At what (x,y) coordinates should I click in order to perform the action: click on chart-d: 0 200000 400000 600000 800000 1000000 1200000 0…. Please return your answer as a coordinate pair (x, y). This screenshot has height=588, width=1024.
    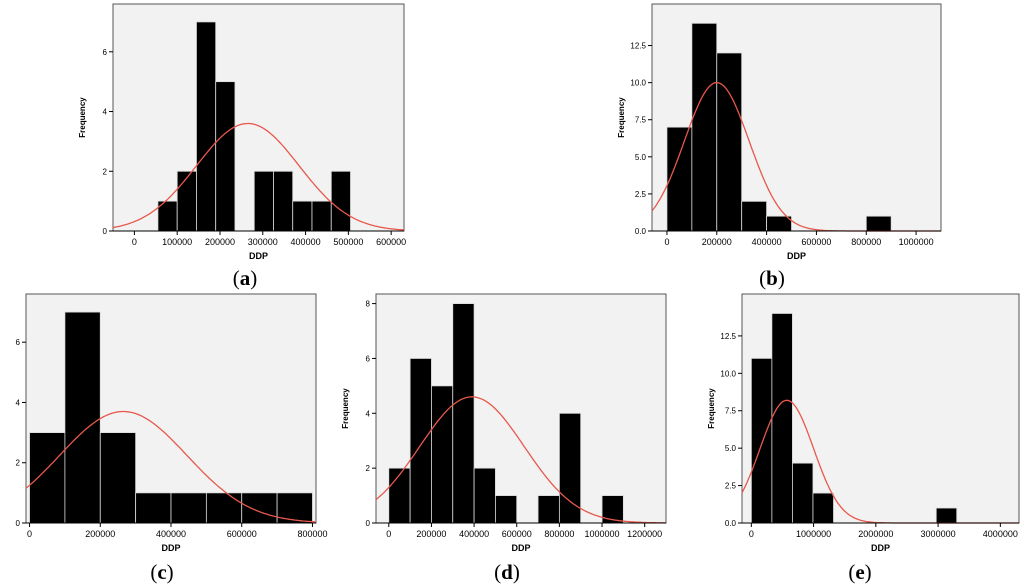
    Looking at the image, I should click on (504, 423).